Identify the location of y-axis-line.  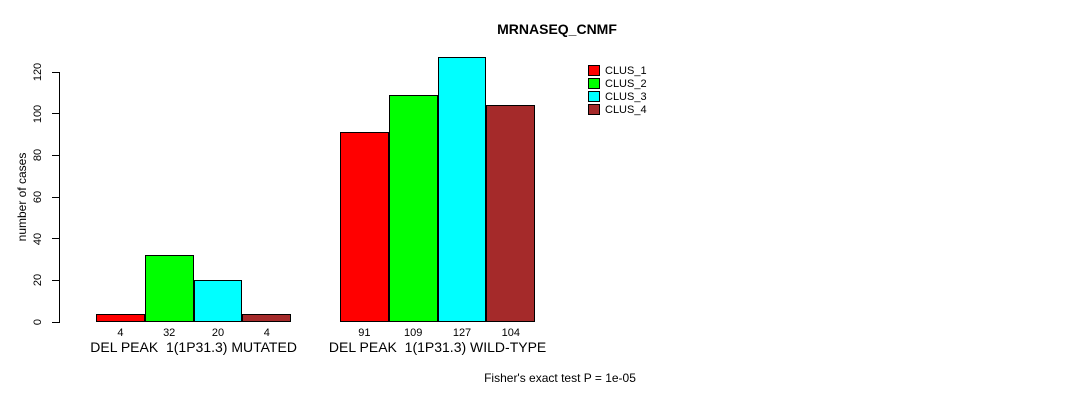
(59, 197).